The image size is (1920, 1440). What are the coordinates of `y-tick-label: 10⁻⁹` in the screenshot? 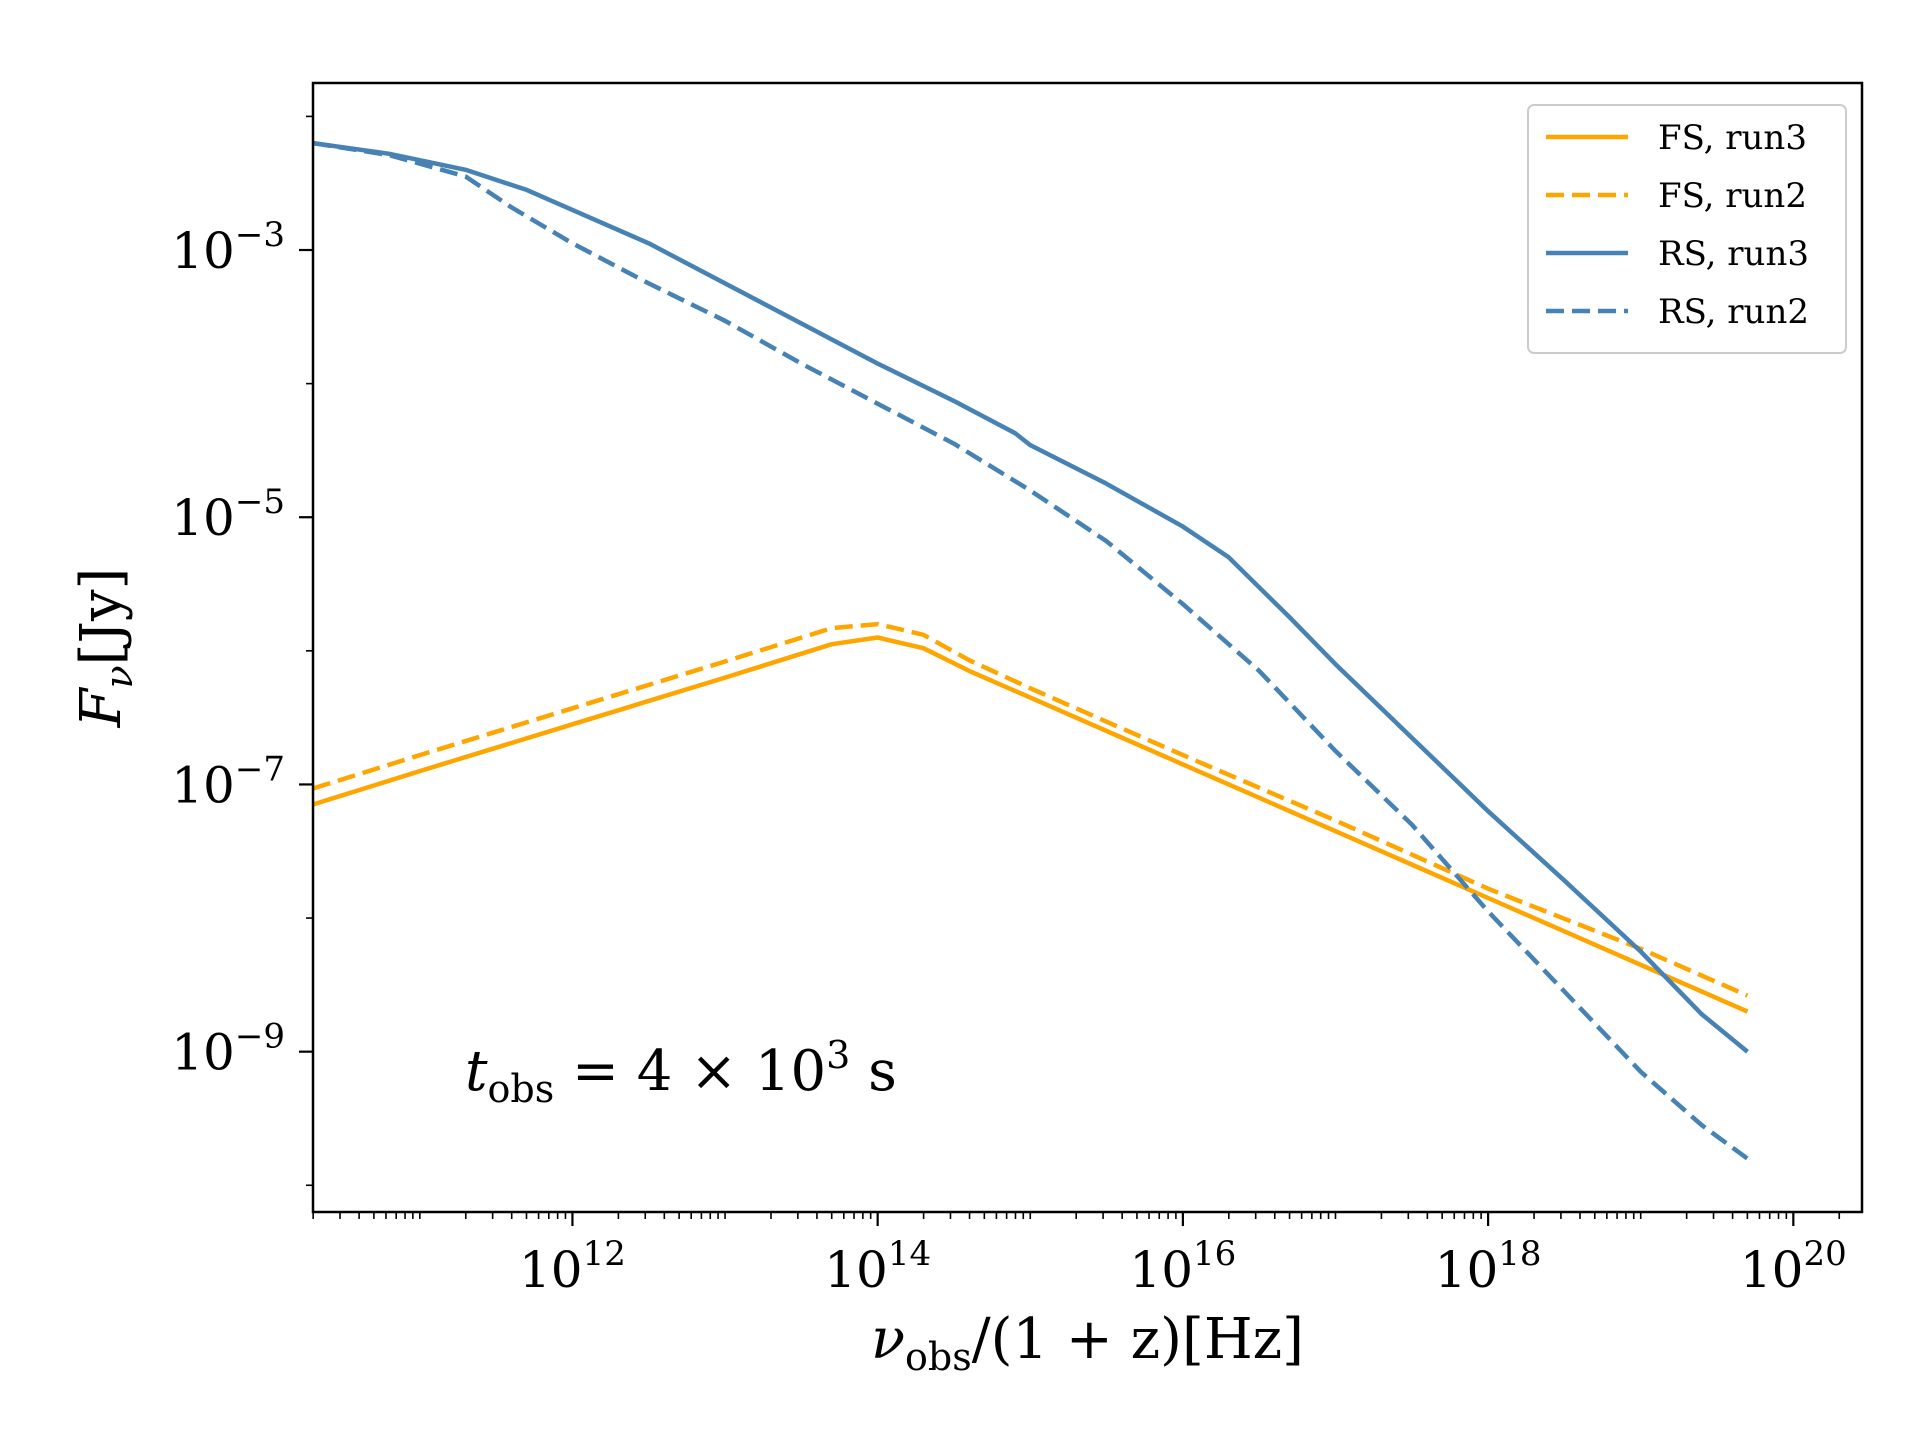 It's located at (228, 1049).